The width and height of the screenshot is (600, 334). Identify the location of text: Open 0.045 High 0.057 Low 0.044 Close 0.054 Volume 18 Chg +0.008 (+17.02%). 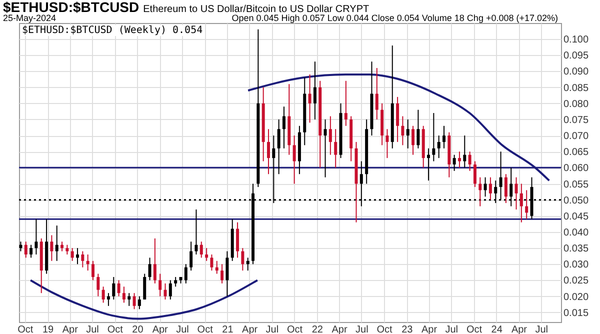
(395, 18).